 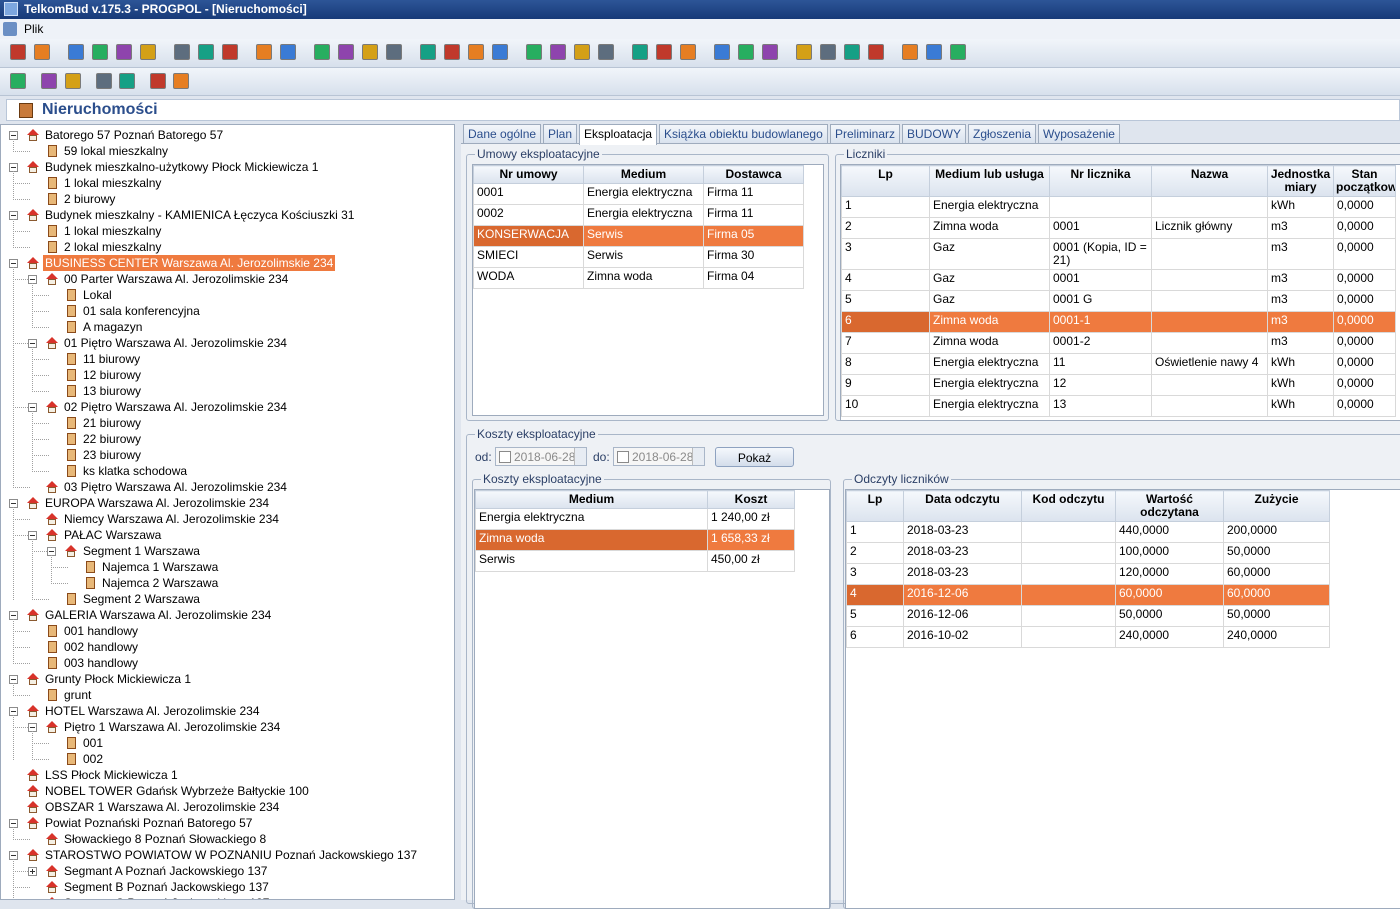 I want to click on table-row: 0001 Energia elektryczna Firma 11, so click(x=638, y=194).